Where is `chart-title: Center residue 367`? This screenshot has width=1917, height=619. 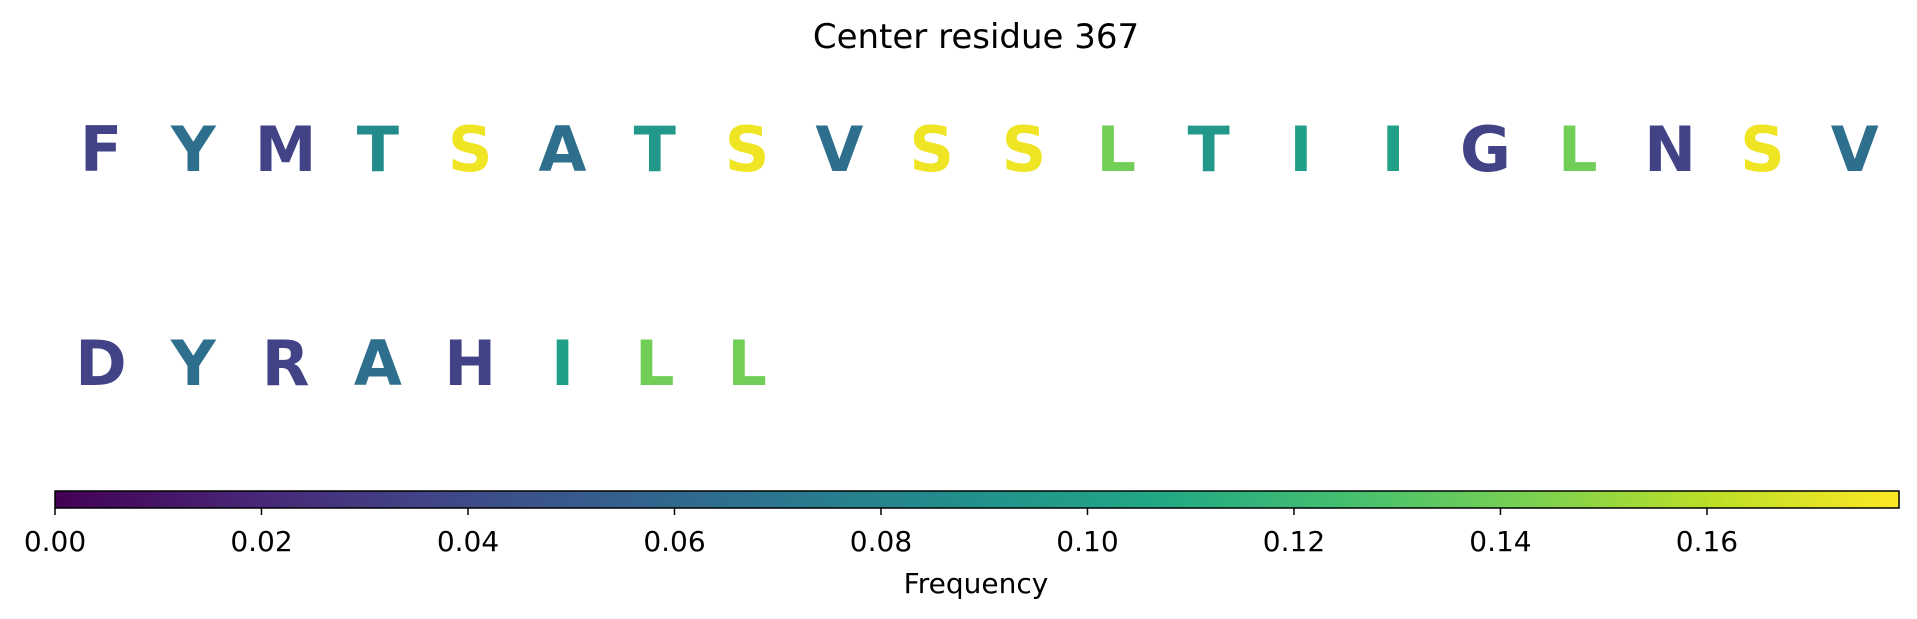
chart-title: Center residue 367 is located at coordinates (976, 37).